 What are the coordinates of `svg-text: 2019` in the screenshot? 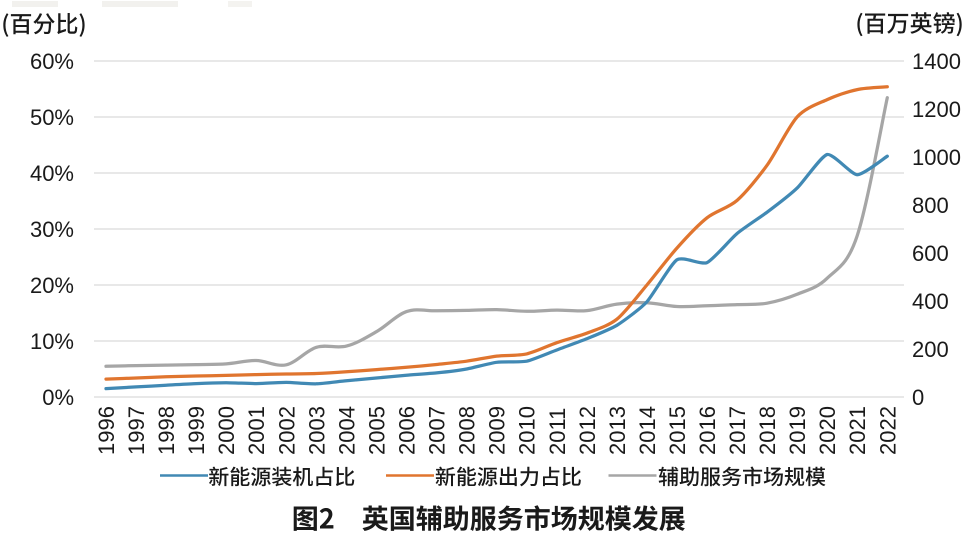 It's located at (797, 430).